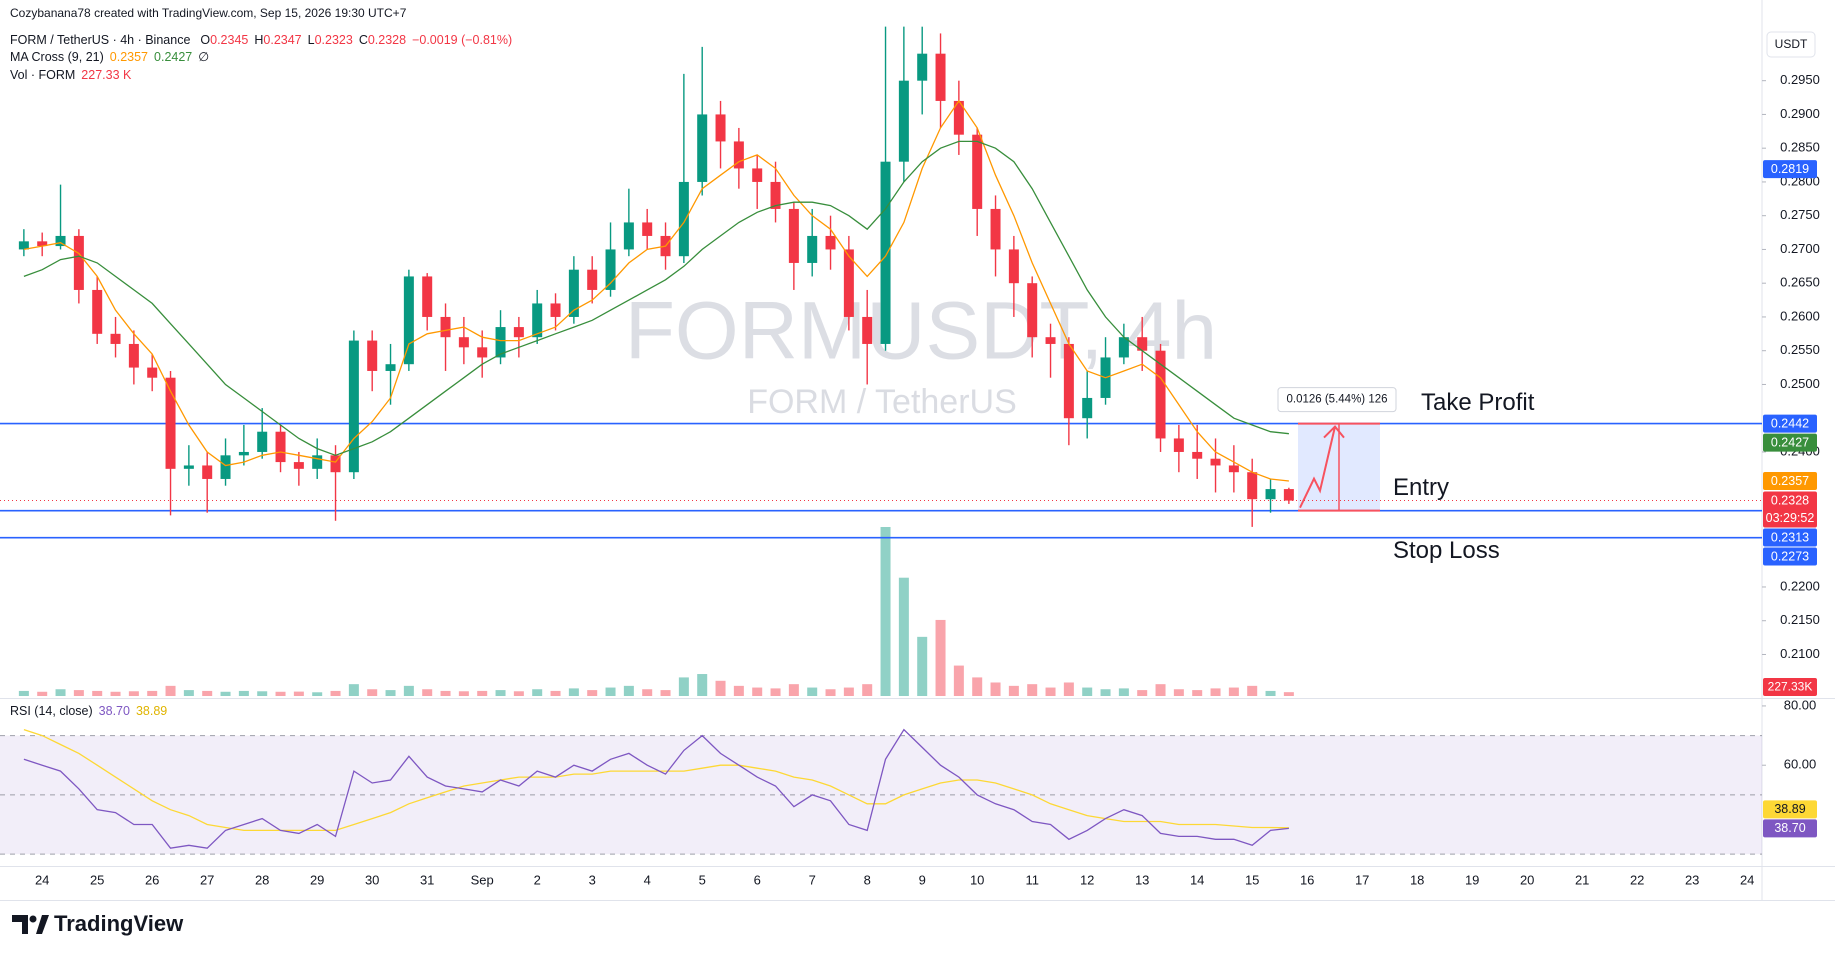 This screenshot has width=1835, height=954. I want to click on currency: USDT, so click(1791, 44).